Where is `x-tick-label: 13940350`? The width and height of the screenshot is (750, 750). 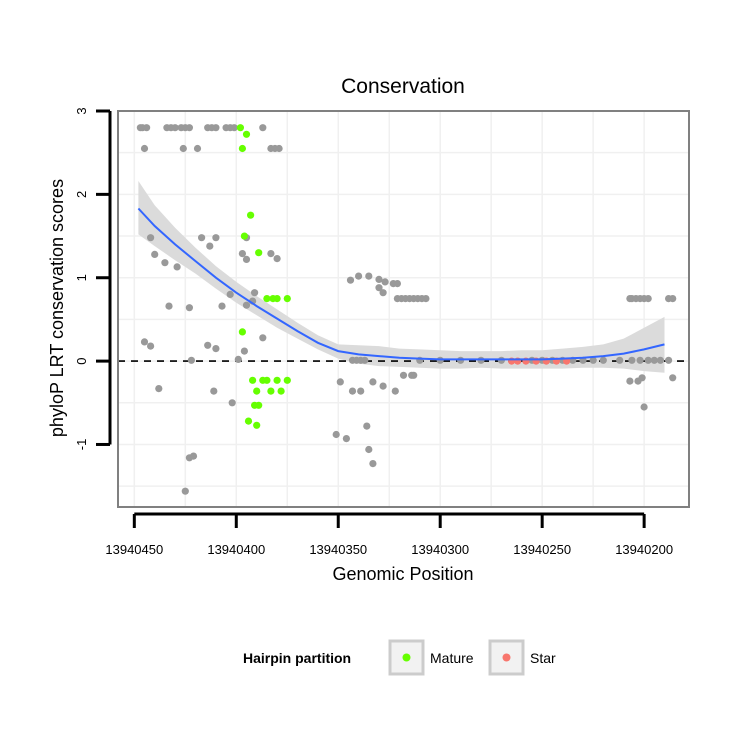
x-tick-label: 13940350 is located at coordinates (338, 549).